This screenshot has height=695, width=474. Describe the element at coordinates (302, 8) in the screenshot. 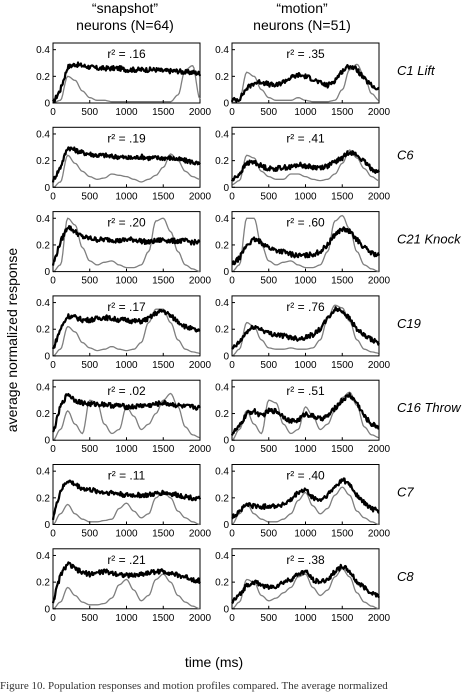

I see `column-header-motion-line1: “motion”` at that location.